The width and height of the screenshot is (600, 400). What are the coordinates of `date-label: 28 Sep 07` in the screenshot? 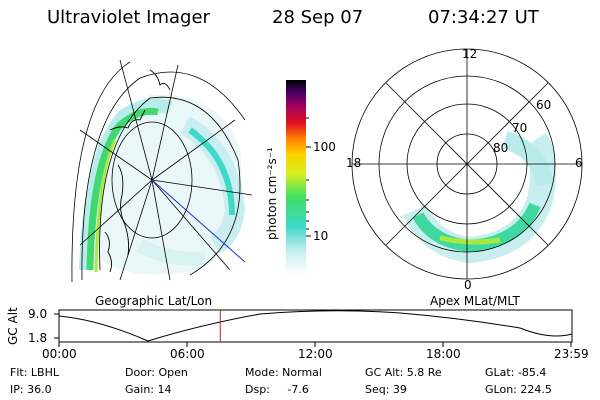 It's located at (318, 17).